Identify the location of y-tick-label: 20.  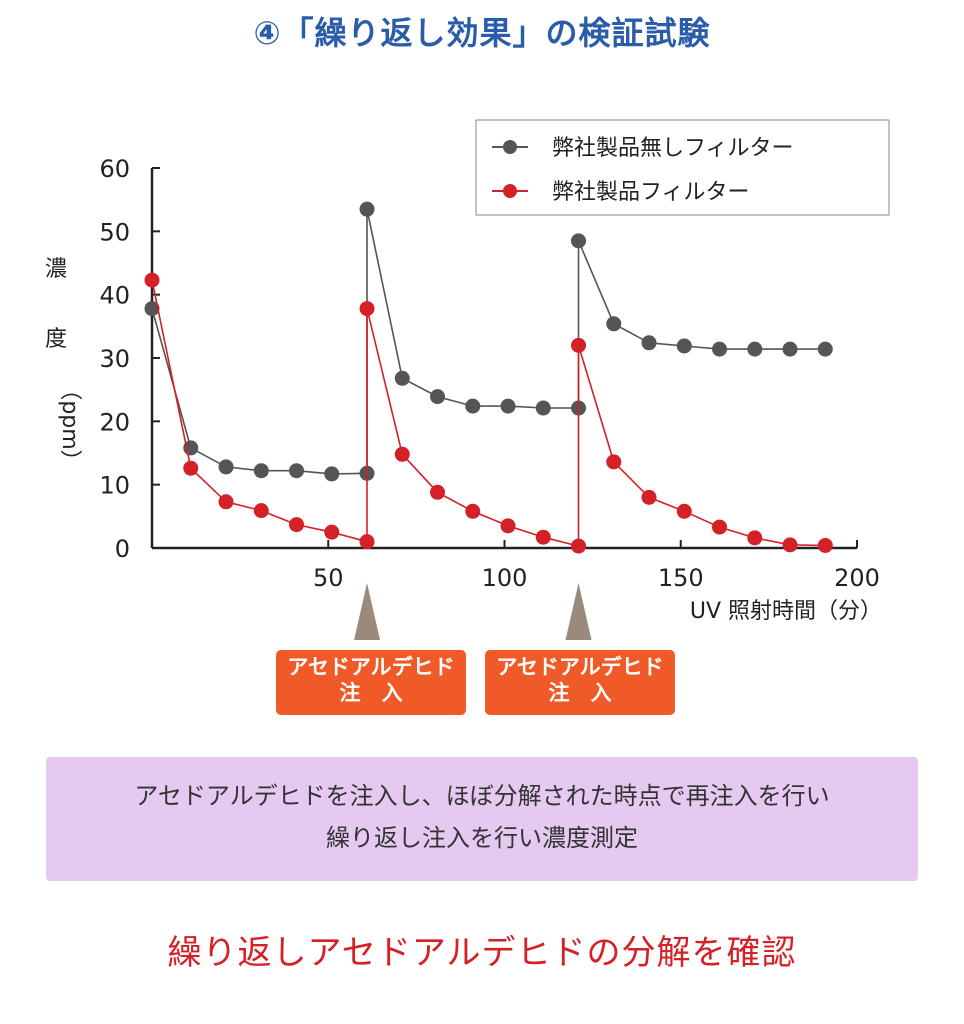
(114, 422).